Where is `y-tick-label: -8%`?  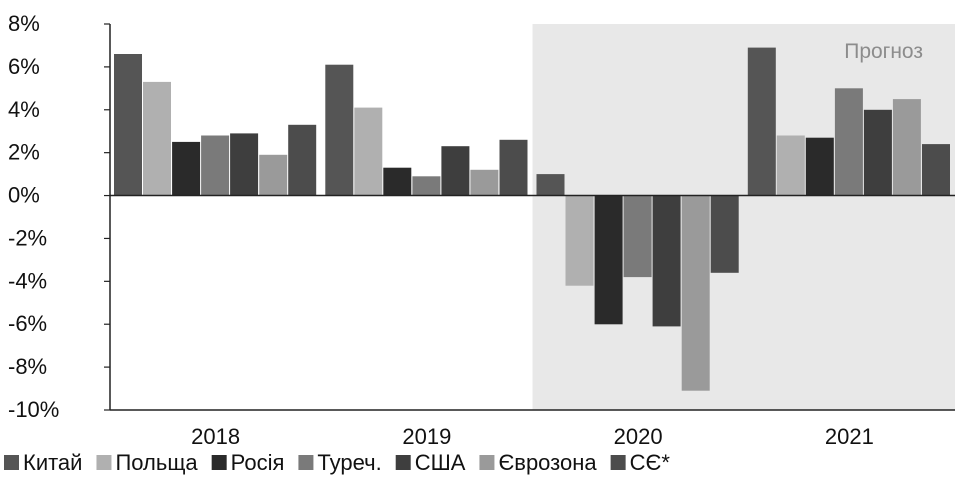 y-tick-label: -8% is located at coordinates (27, 366).